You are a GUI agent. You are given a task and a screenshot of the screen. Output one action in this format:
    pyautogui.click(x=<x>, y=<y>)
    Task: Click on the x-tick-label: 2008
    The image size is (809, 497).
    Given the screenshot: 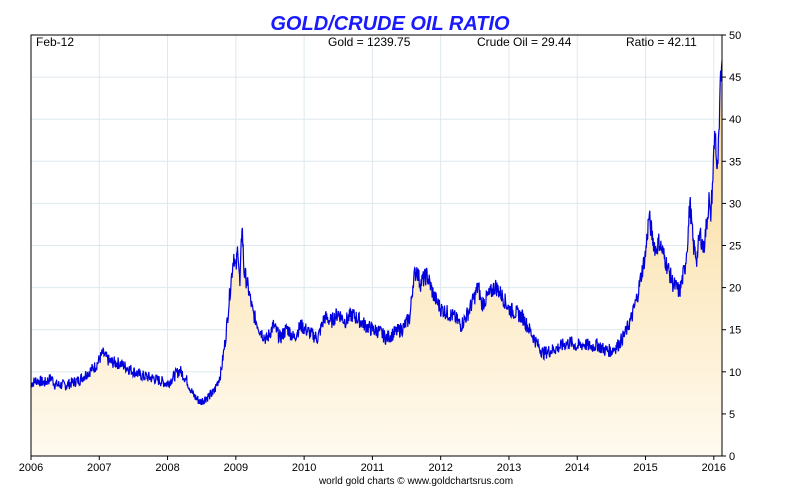 What is the action you would take?
    pyautogui.click(x=167, y=468)
    